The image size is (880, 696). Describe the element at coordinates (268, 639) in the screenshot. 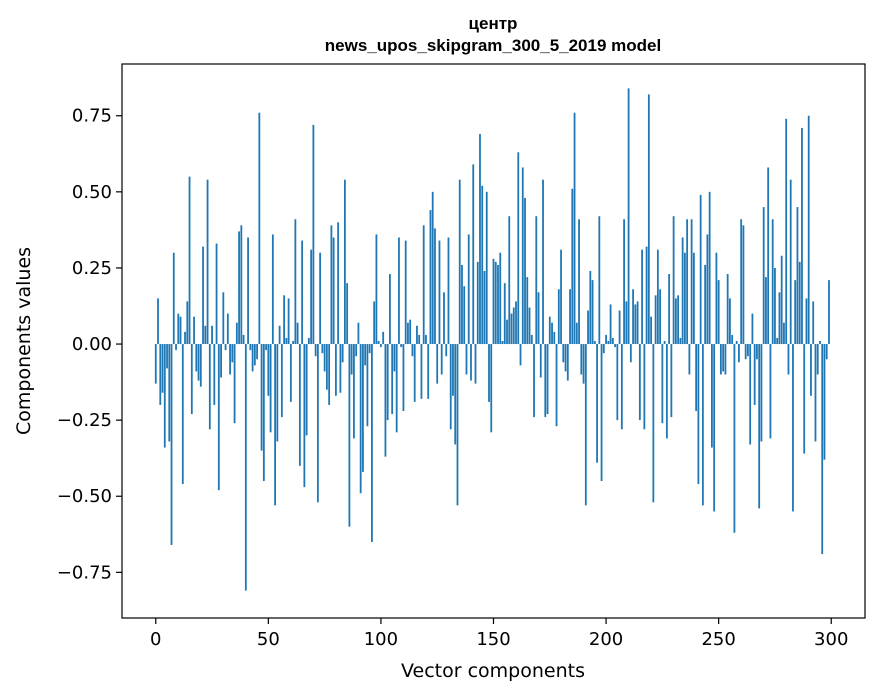

I see `x-tick-label-50: 50` at that location.